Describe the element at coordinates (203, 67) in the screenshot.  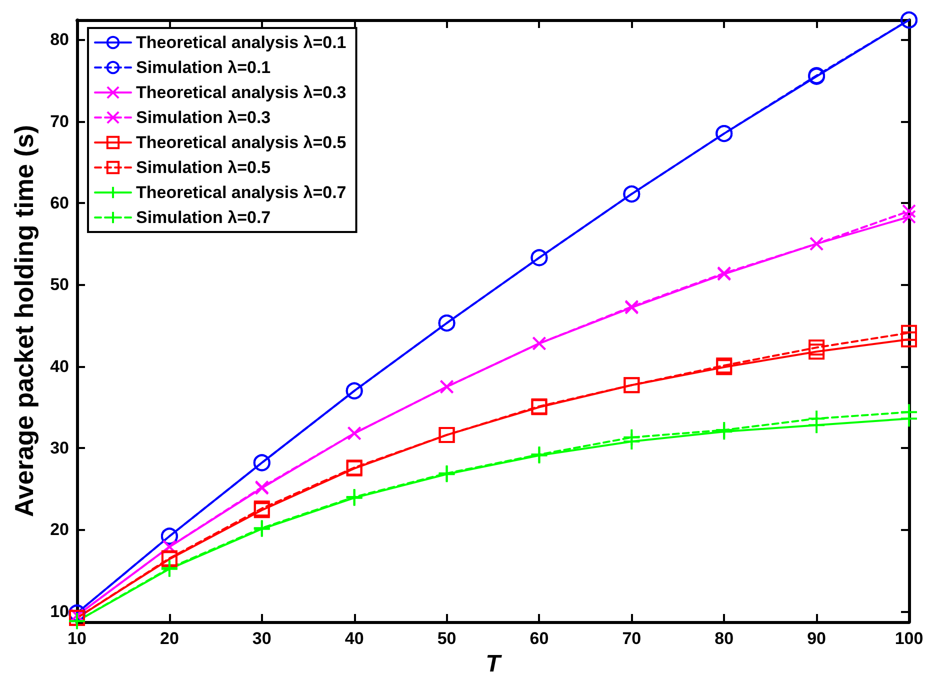
I see `legend-label: Simulation λ=0.1` at that location.